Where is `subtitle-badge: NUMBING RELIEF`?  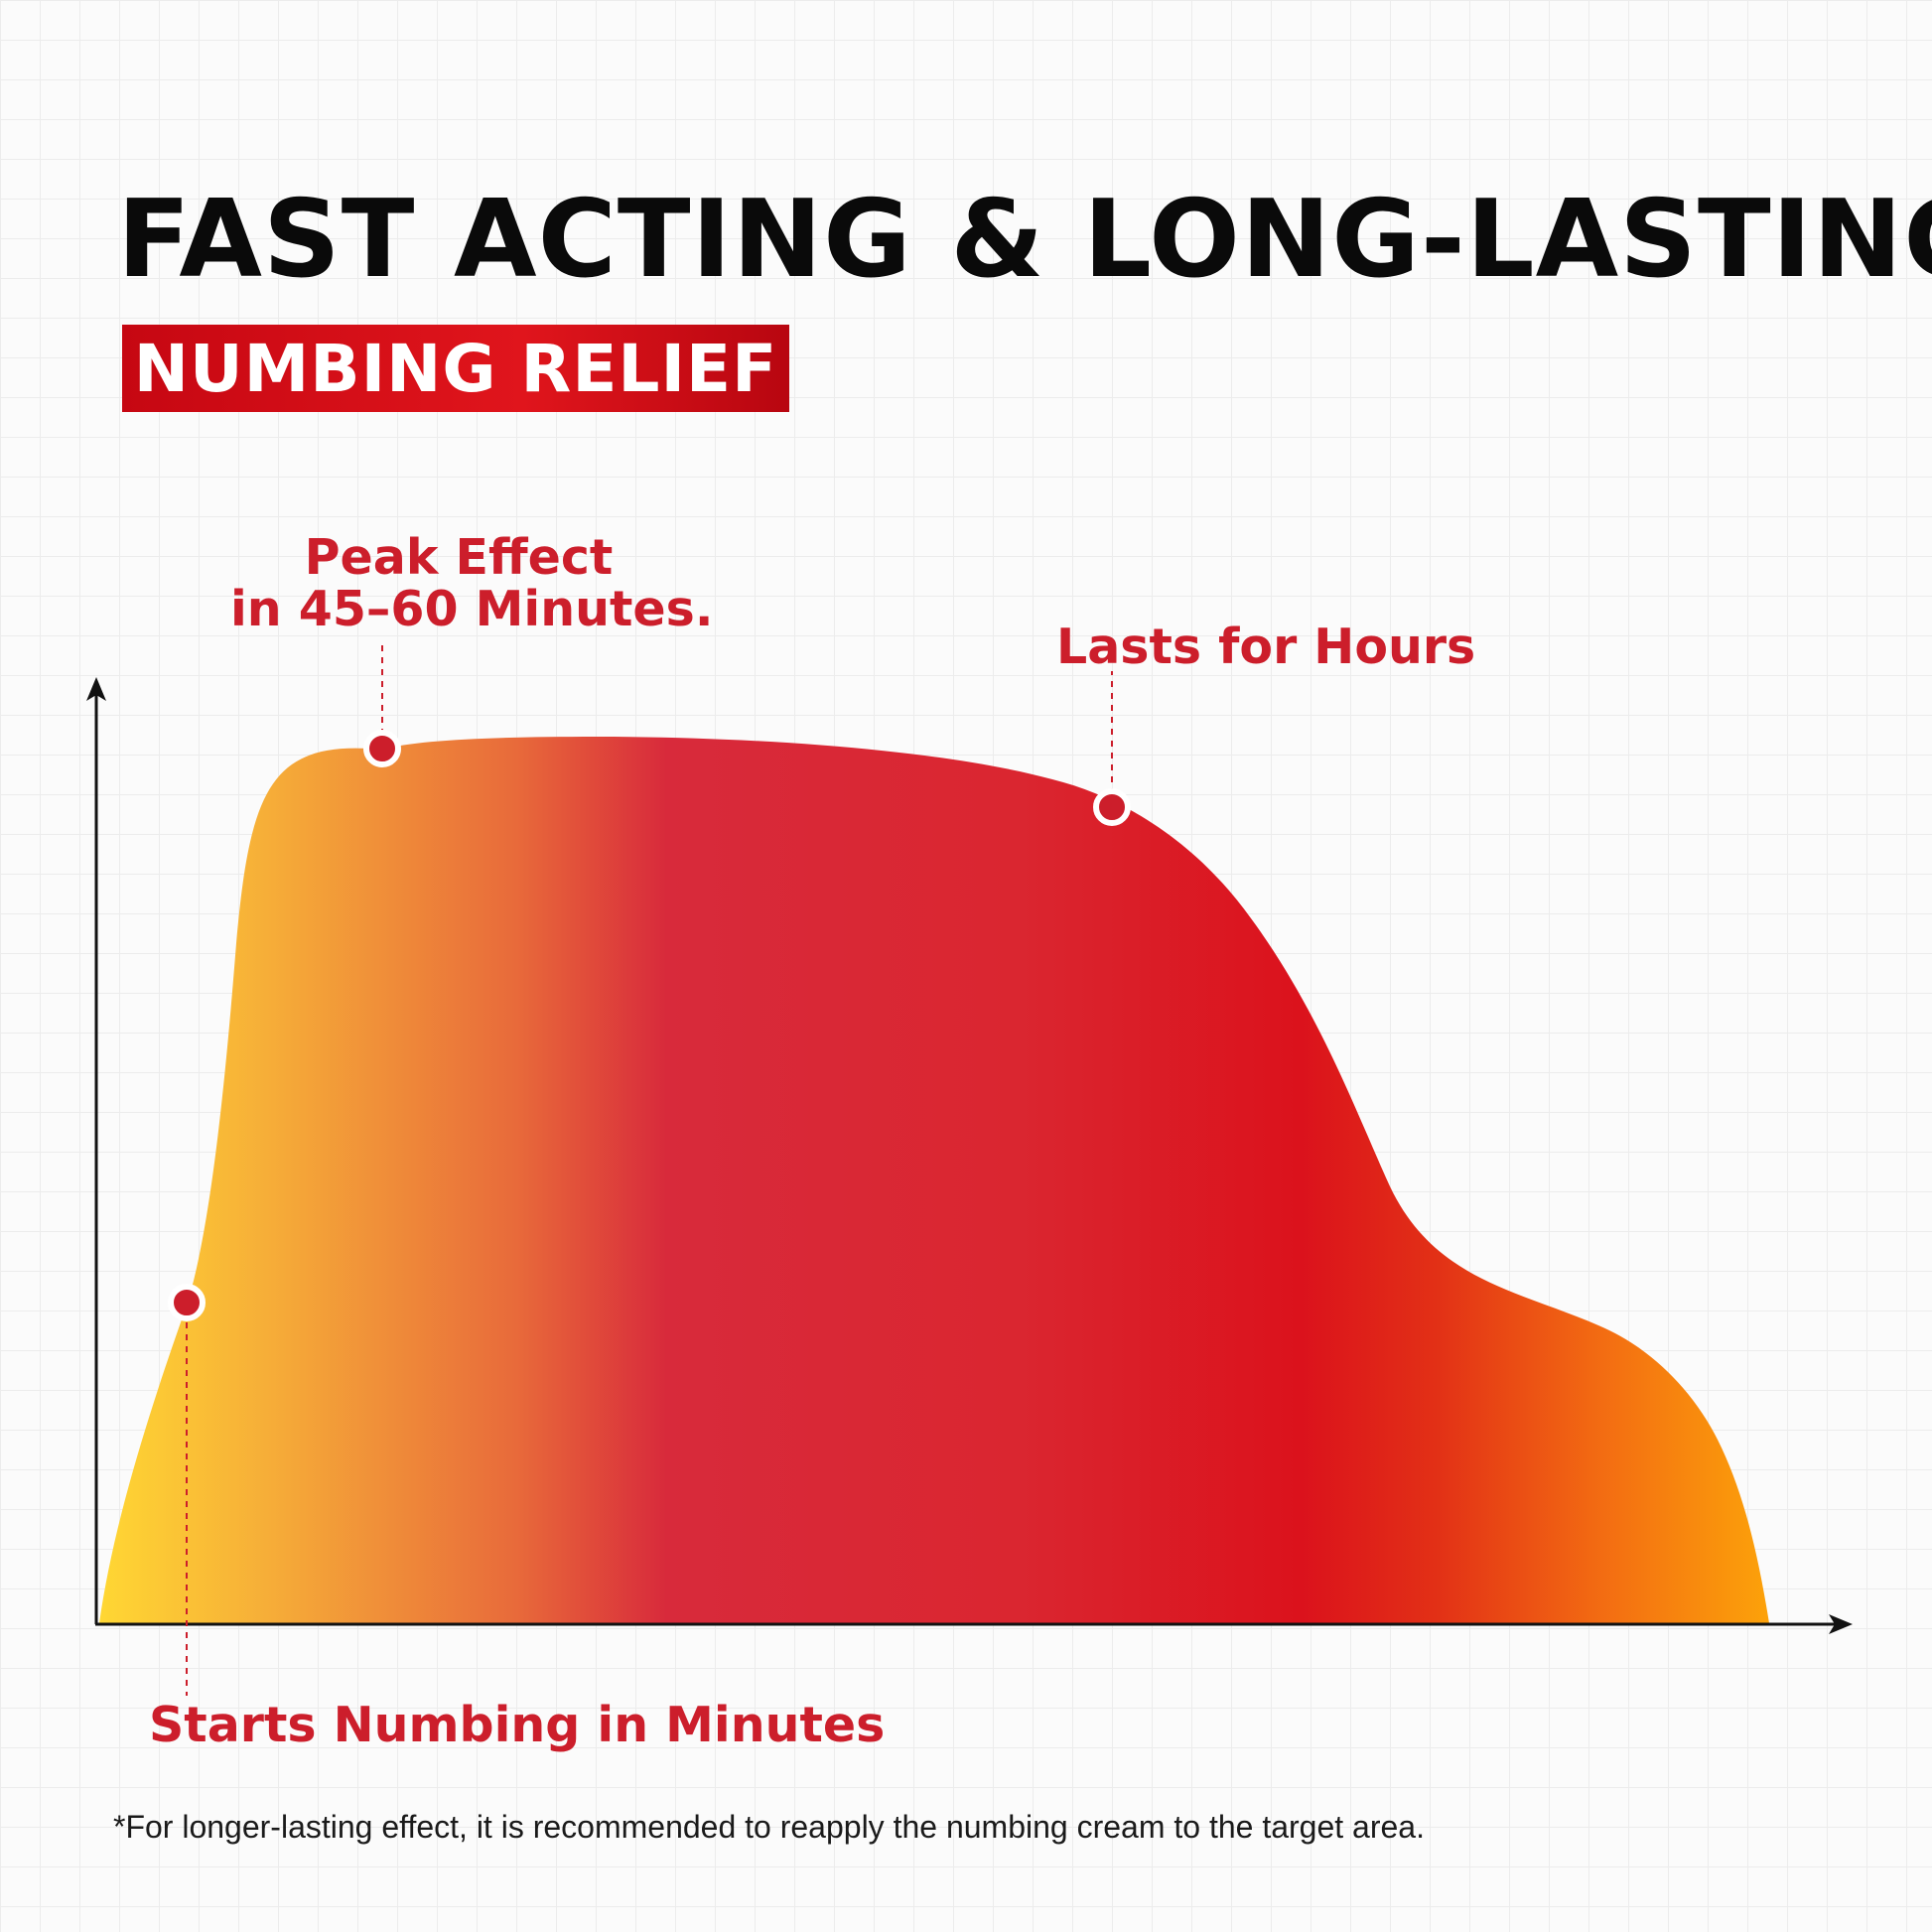
subtitle-badge: NUMBING RELIEF is located at coordinates (456, 369).